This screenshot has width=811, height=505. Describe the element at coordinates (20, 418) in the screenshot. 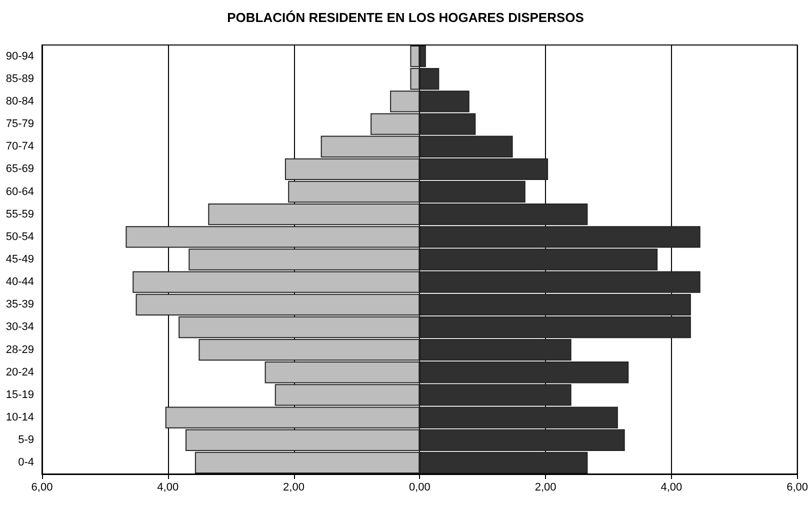

I see `y-tick-label: 10-14` at that location.